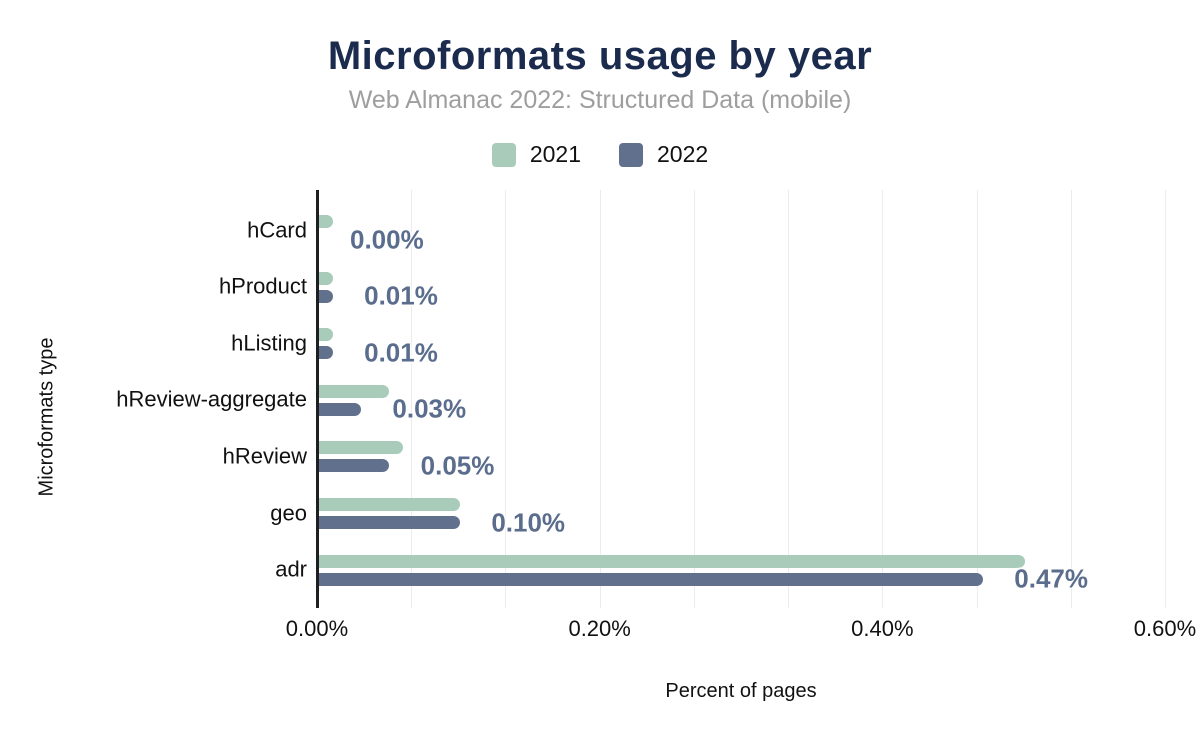  What do you see at coordinates (631, 154) in the screenshot?
I see `legend-swatch-2022` at bounding box center [631, 154].